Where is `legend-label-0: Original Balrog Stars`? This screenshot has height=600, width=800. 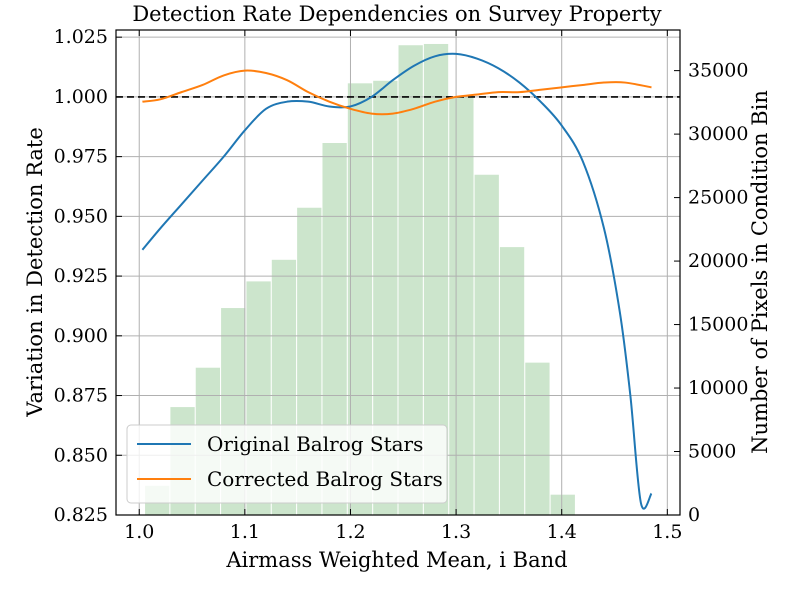
legend-label-0: Original Balrog Stars is located at coordinates (315, 444).